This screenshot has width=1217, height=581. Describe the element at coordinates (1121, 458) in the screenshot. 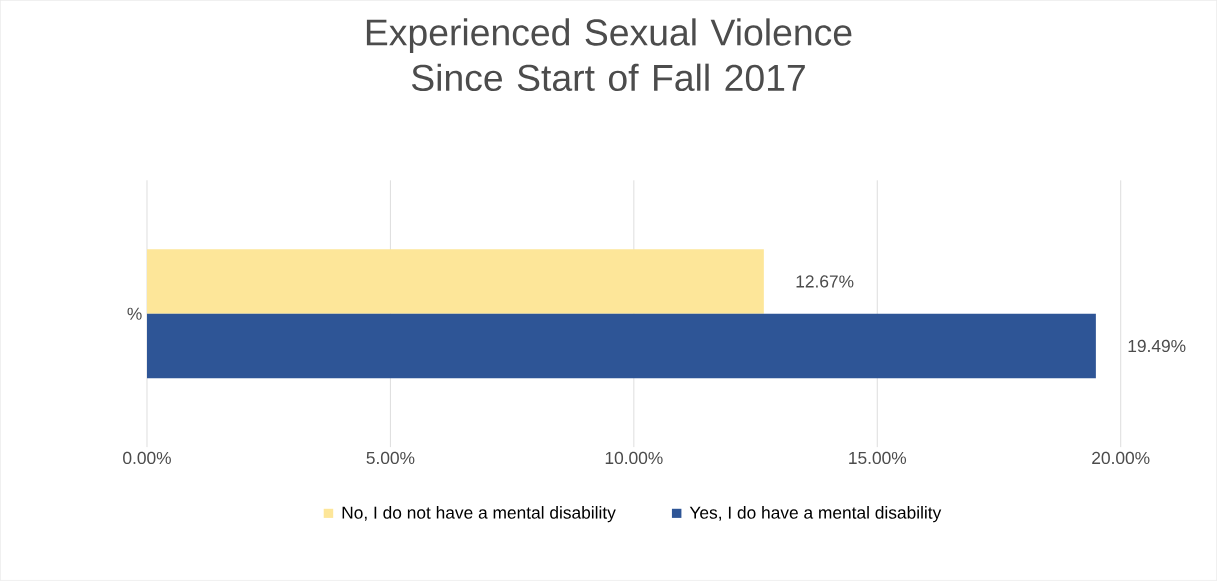

I see `x-tick-label: 20.00%` at that location.